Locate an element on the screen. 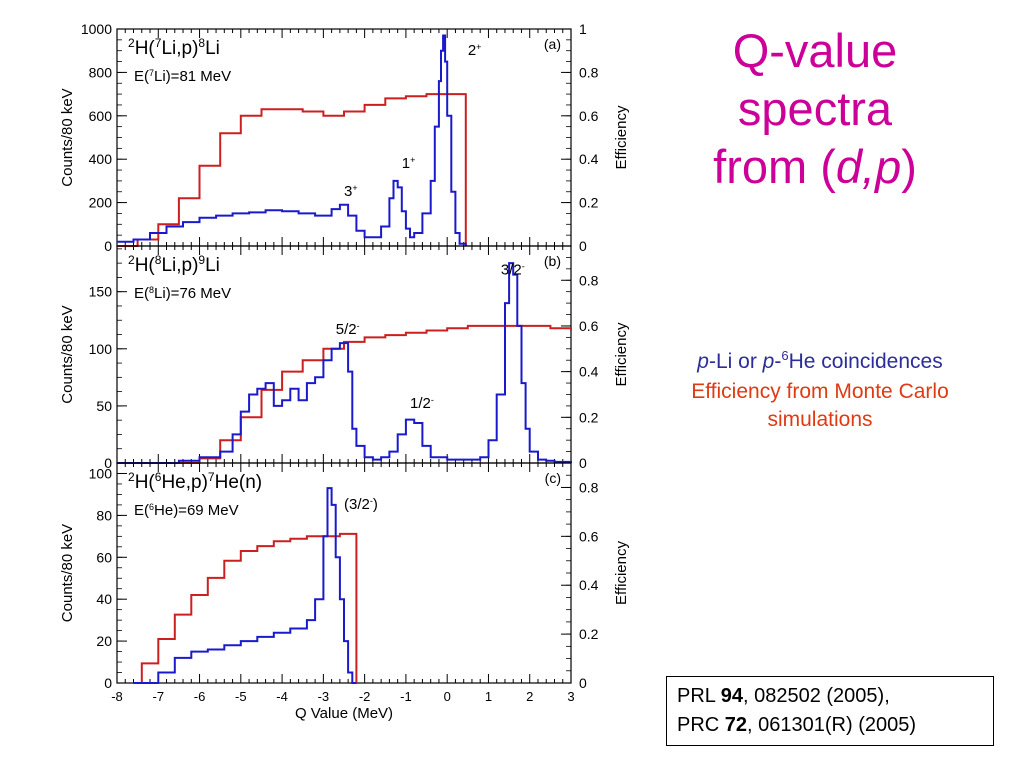 The width and height of the screenshot is (1024, 768). title-line3: from (d,p) is located at coordinates (815, 167).